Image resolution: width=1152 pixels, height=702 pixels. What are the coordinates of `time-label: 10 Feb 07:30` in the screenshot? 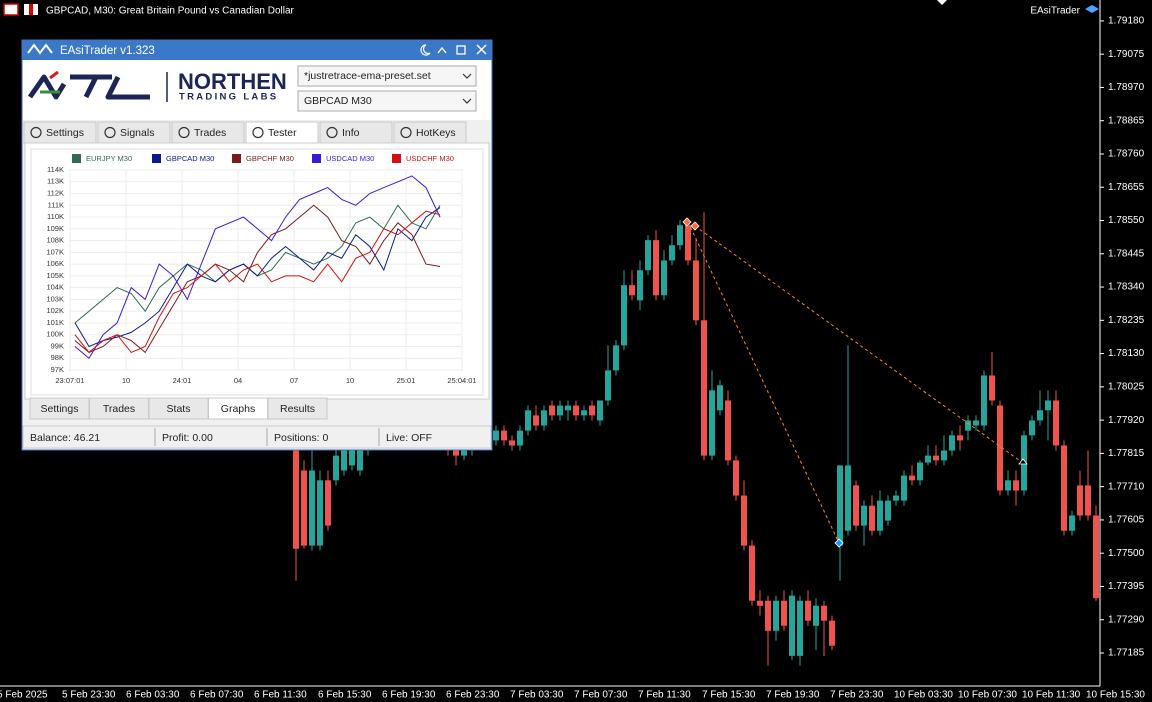 It's located at (987, 695).